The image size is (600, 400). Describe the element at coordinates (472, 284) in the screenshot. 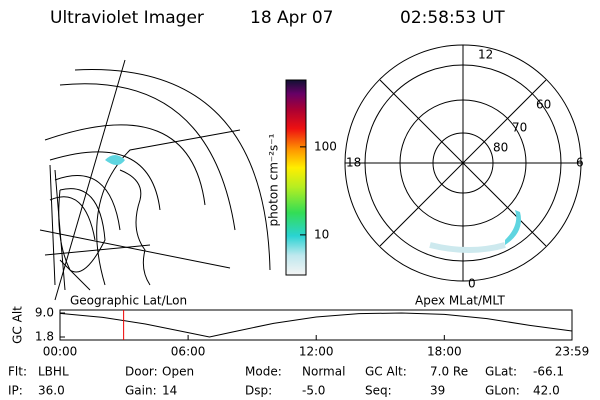

I see `mlt-label: 0` at that location.